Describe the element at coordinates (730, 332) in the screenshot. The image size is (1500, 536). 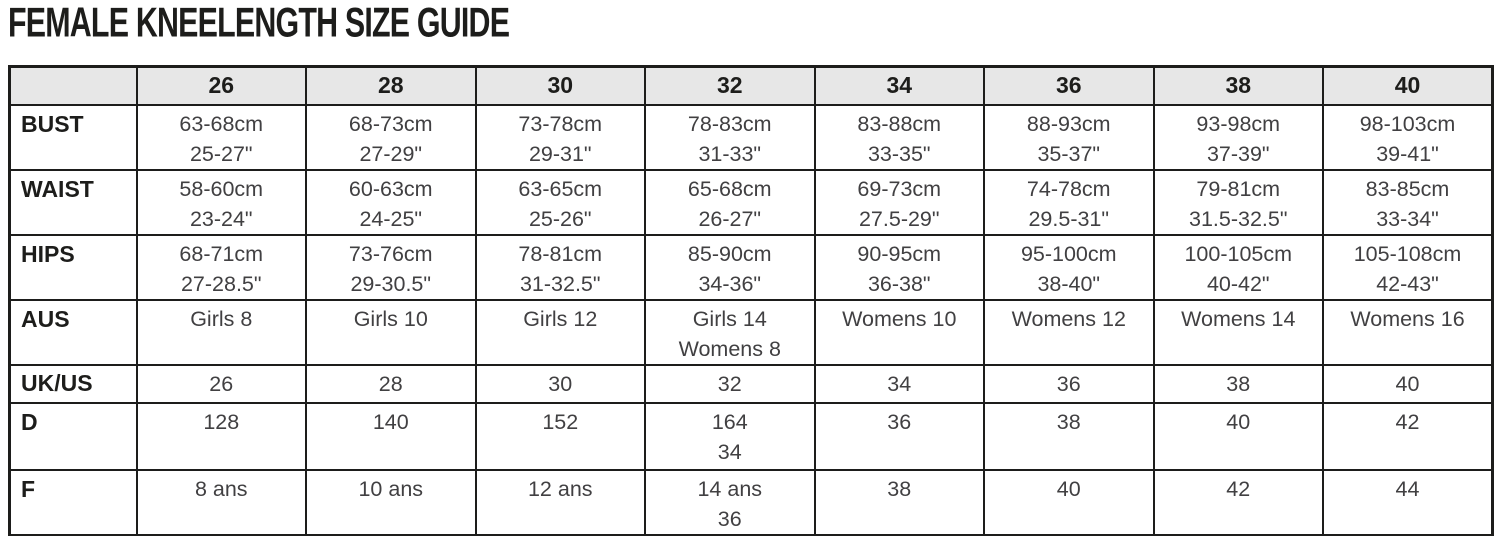
I see `measurement-cell: Girls 14 Womens 8` at that location.